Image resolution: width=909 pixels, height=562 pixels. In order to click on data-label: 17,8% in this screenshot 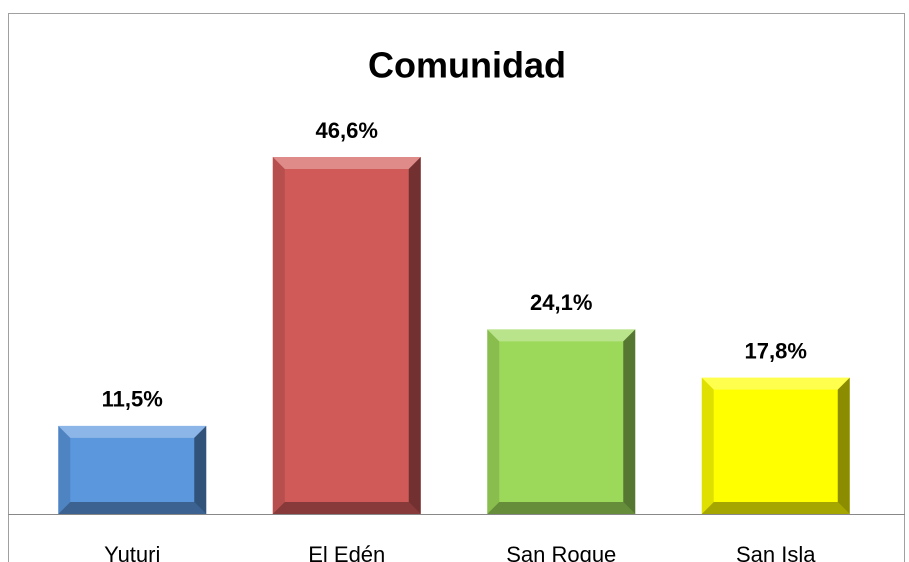, I will do `click(776, 350)`.